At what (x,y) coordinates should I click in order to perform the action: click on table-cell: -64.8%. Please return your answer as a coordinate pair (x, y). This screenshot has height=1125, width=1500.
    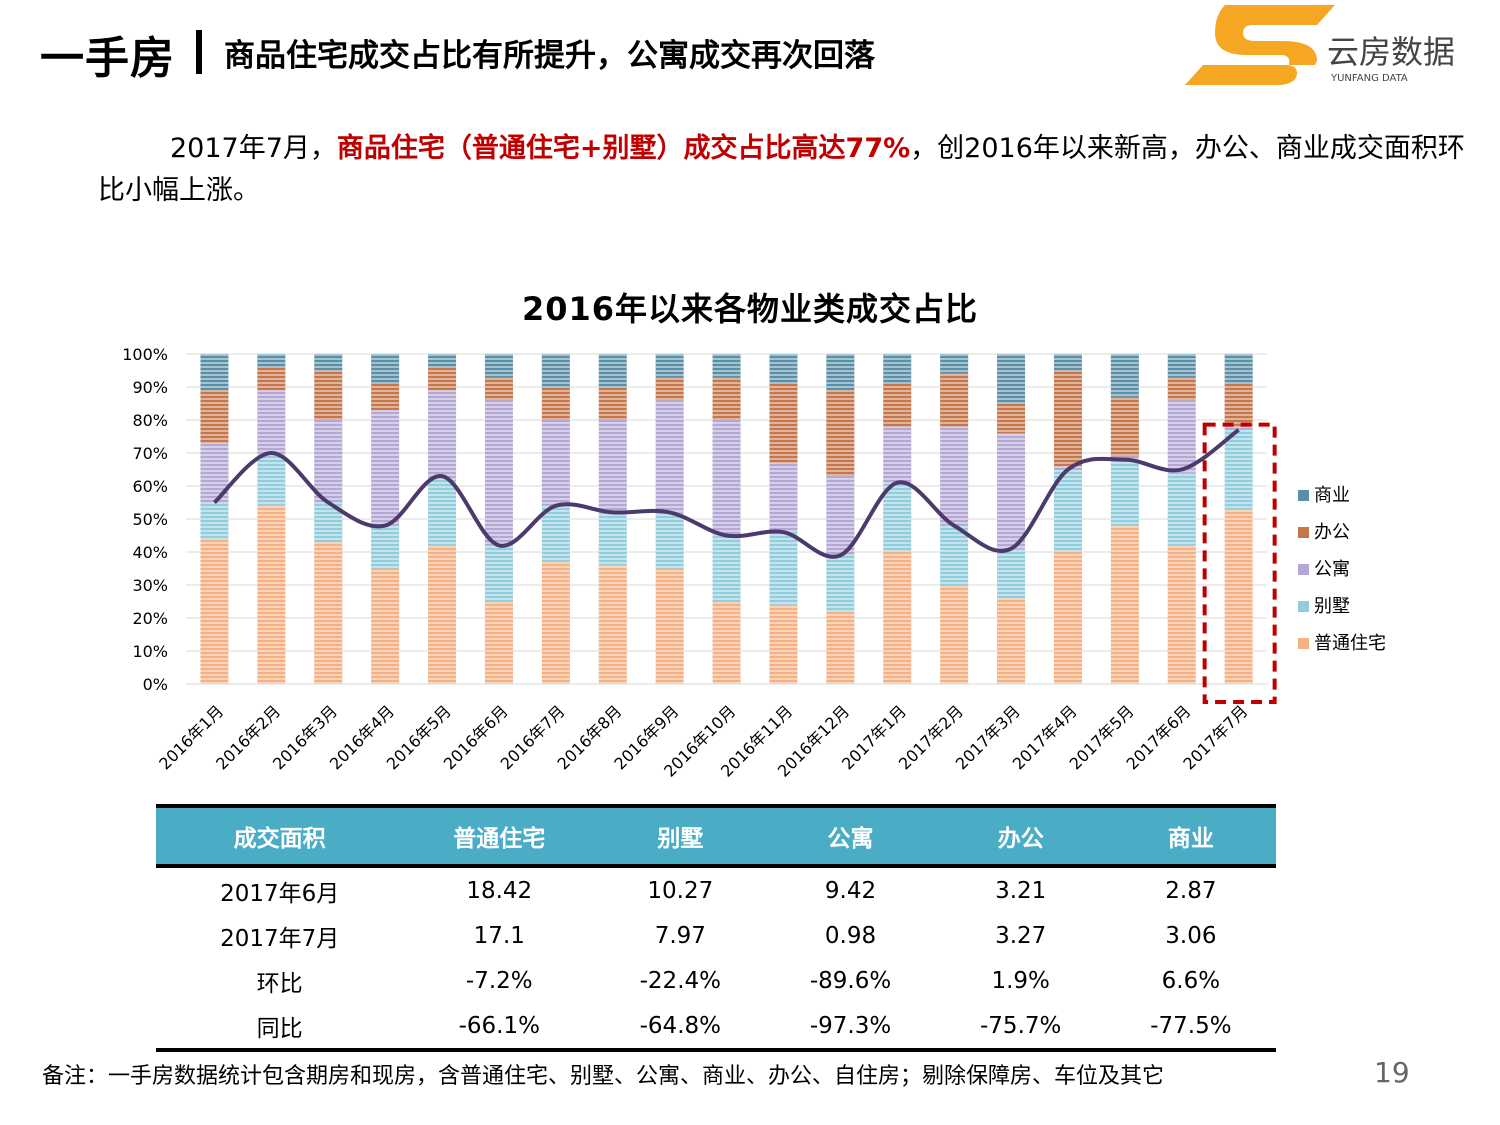
    Looking at the image, I should click on (680, 1027).